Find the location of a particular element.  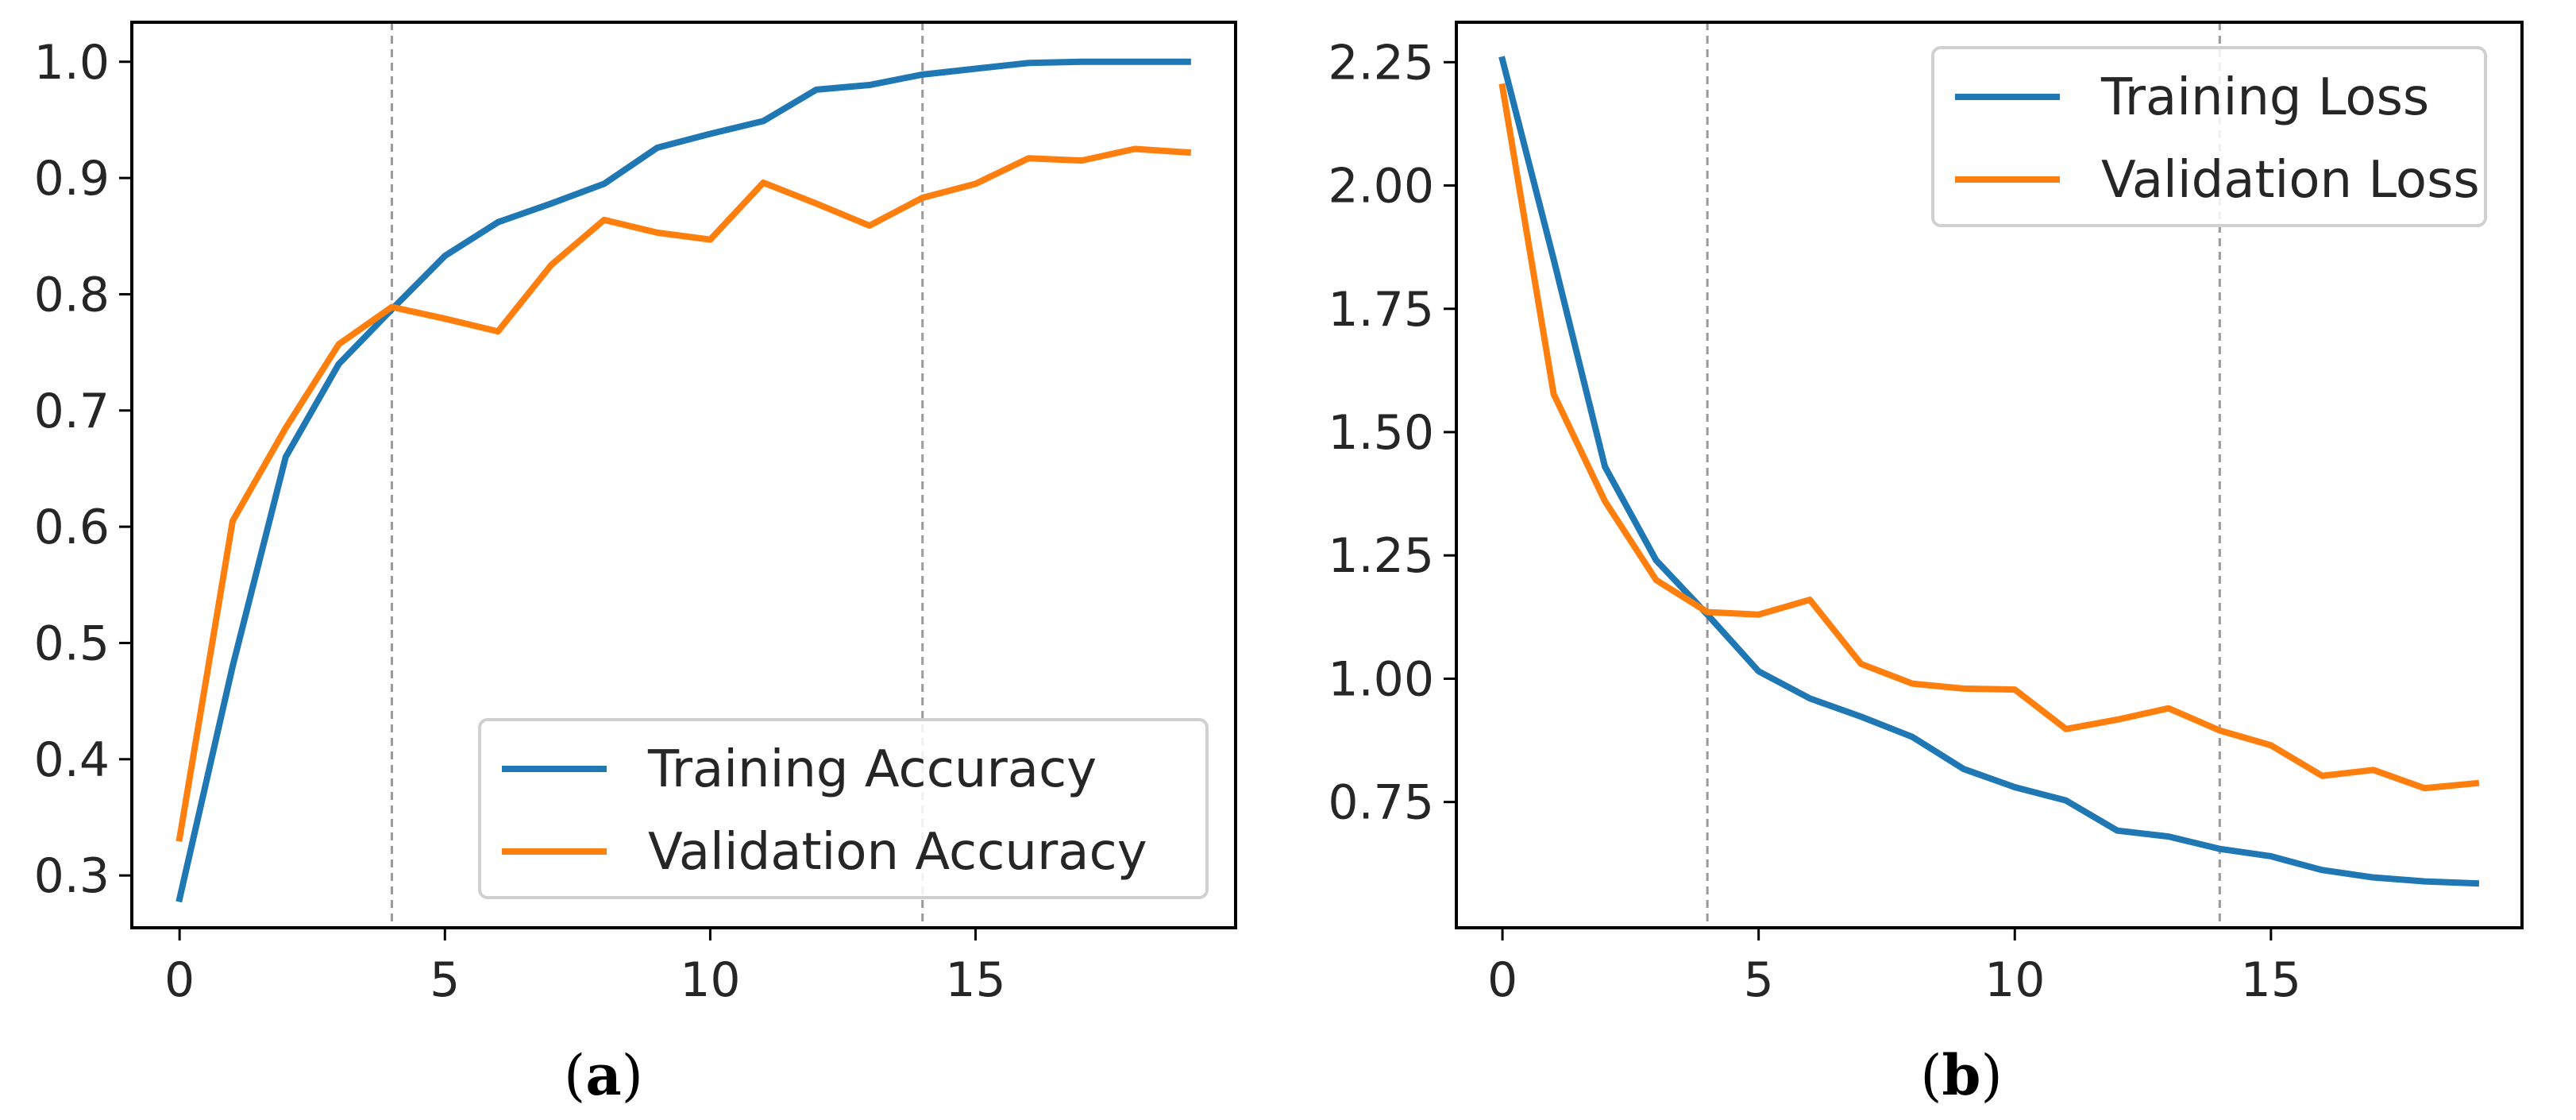

chart-a-caption-open: ( is located at coordinates (574, 1075).